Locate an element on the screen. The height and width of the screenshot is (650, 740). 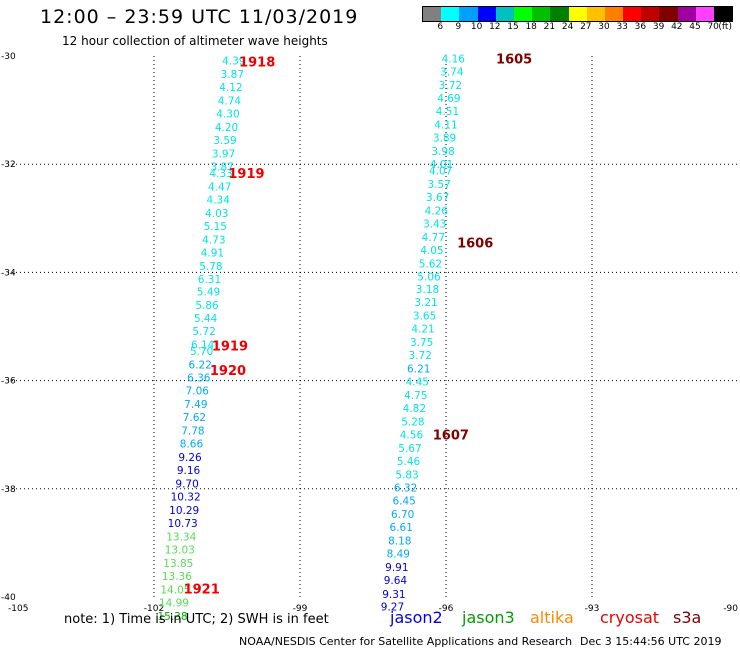
wave-height-value: 4.73 is located at coordinates (213, 240).